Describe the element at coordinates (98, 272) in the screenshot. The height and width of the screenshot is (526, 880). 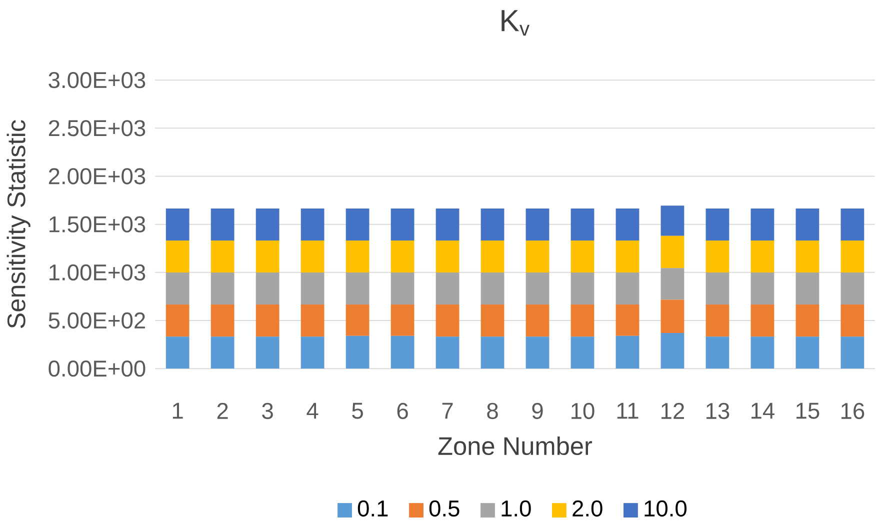
I see `y-tick-label: 1.00E+03` at that location.